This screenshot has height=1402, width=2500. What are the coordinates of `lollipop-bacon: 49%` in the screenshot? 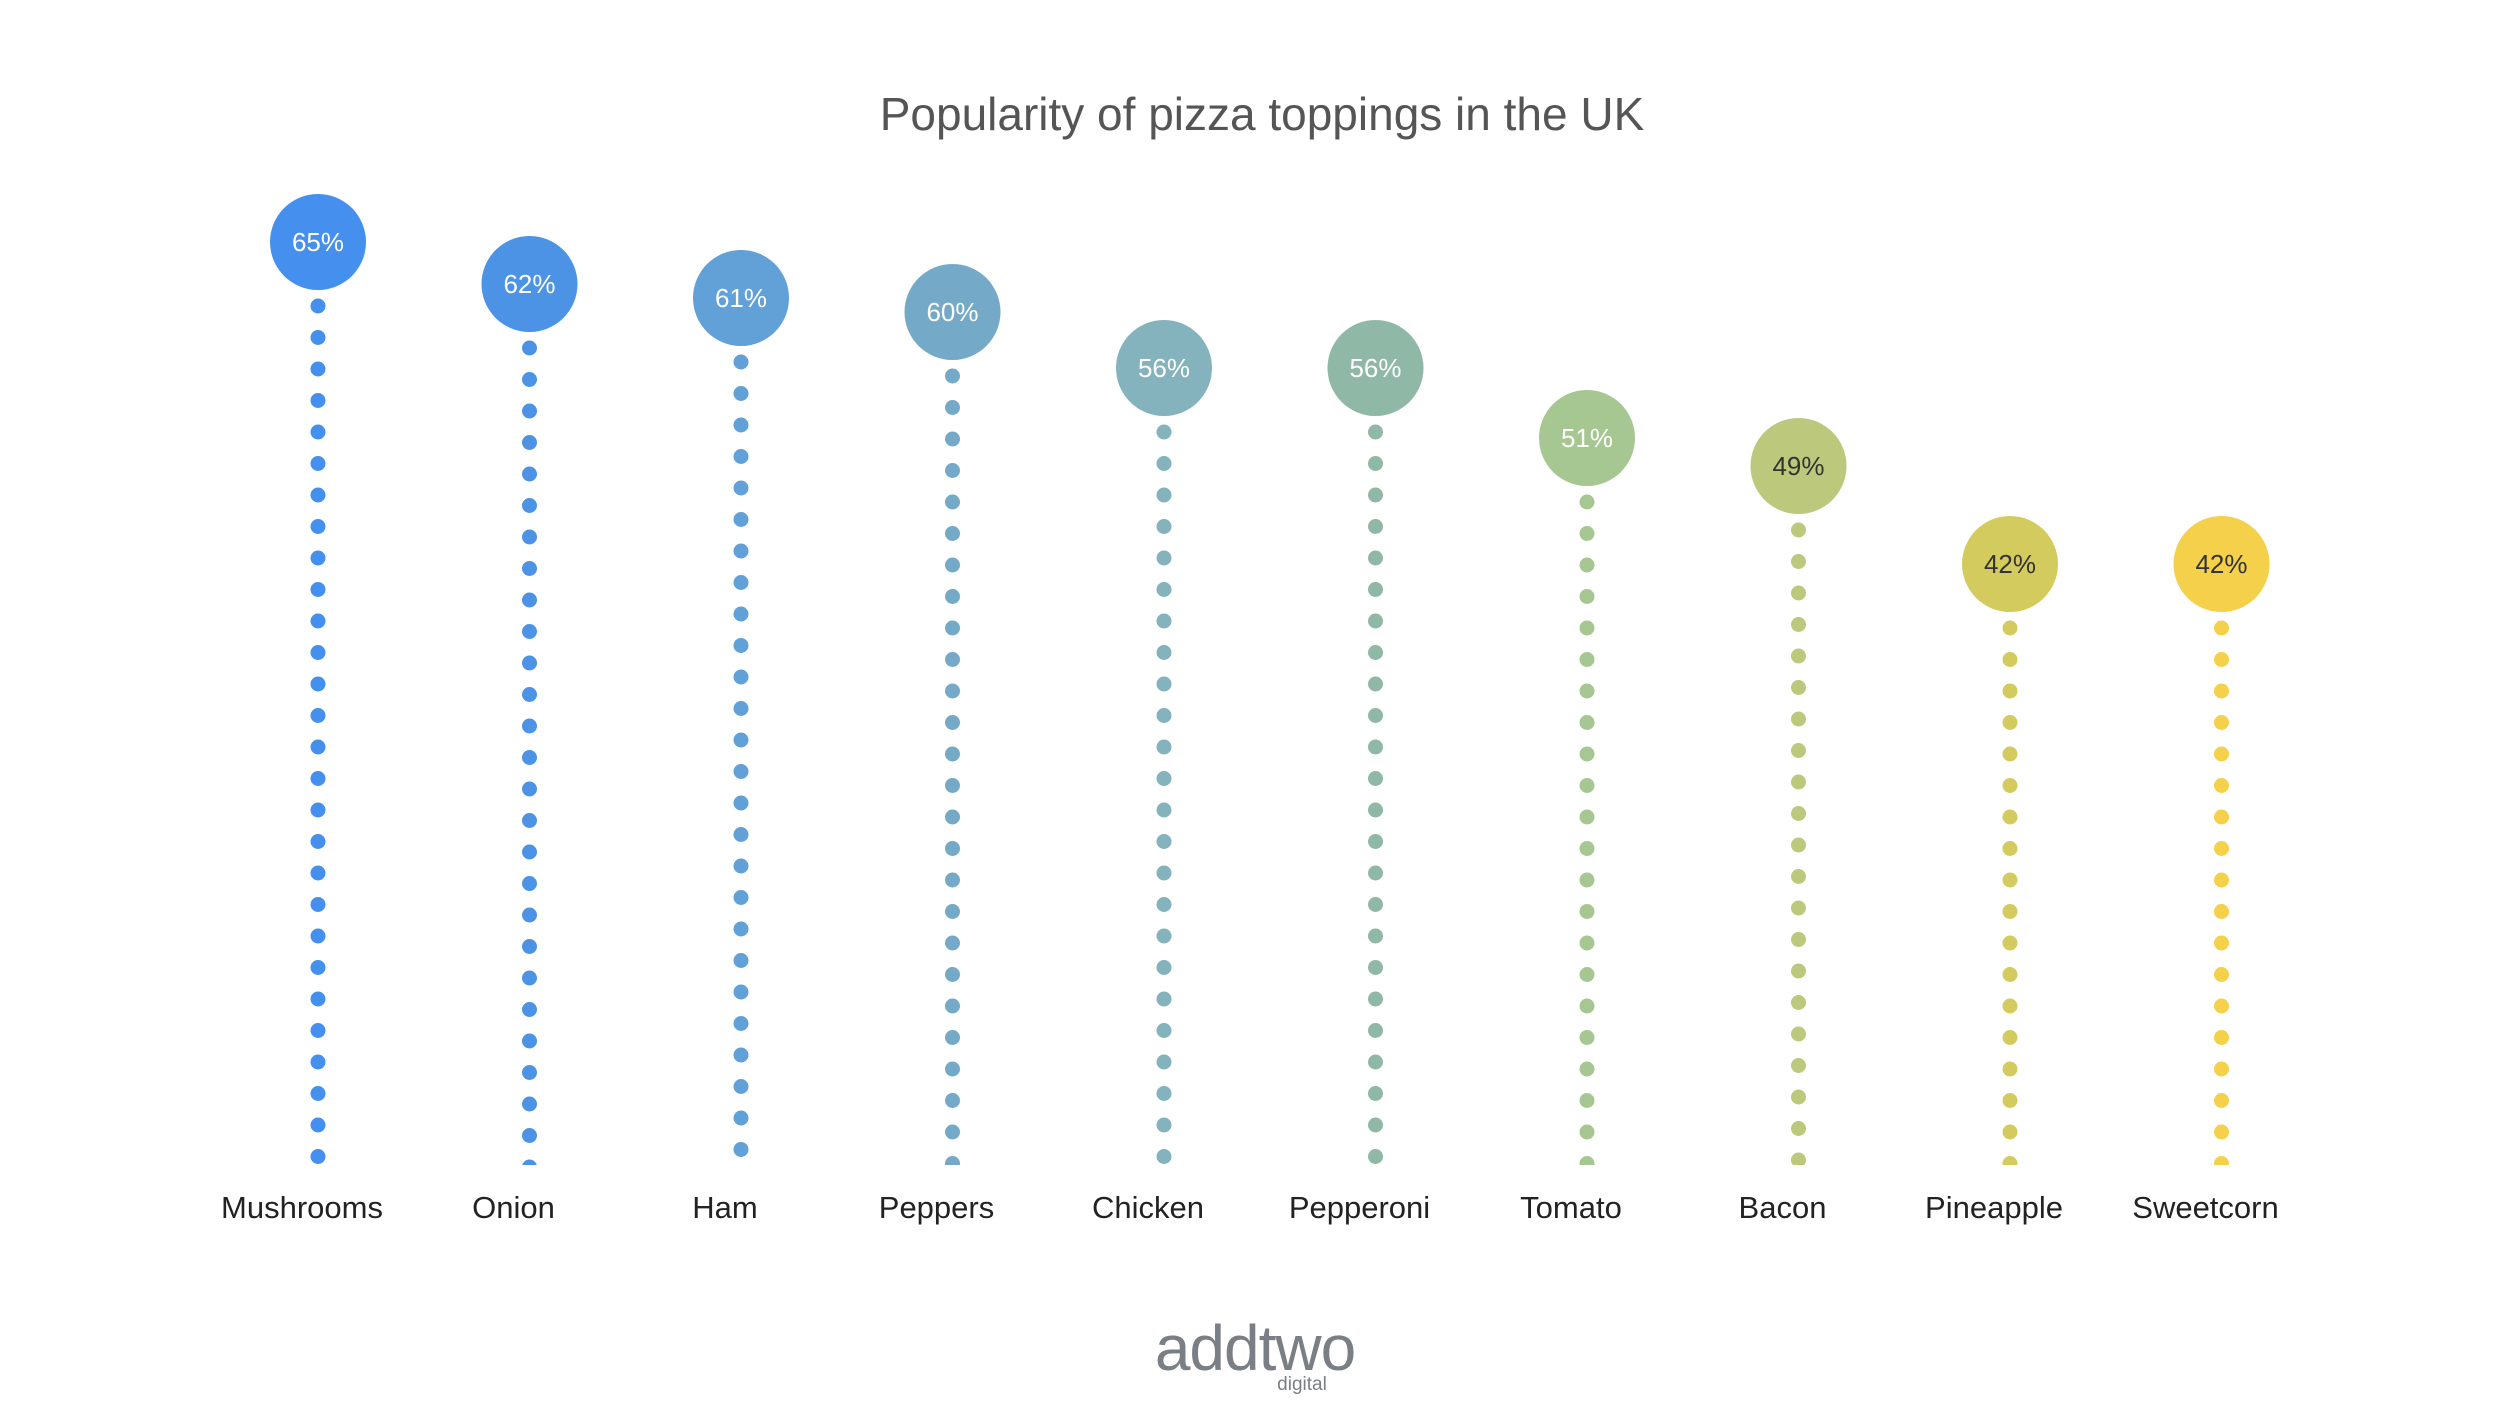 It's located at (1798, 791).